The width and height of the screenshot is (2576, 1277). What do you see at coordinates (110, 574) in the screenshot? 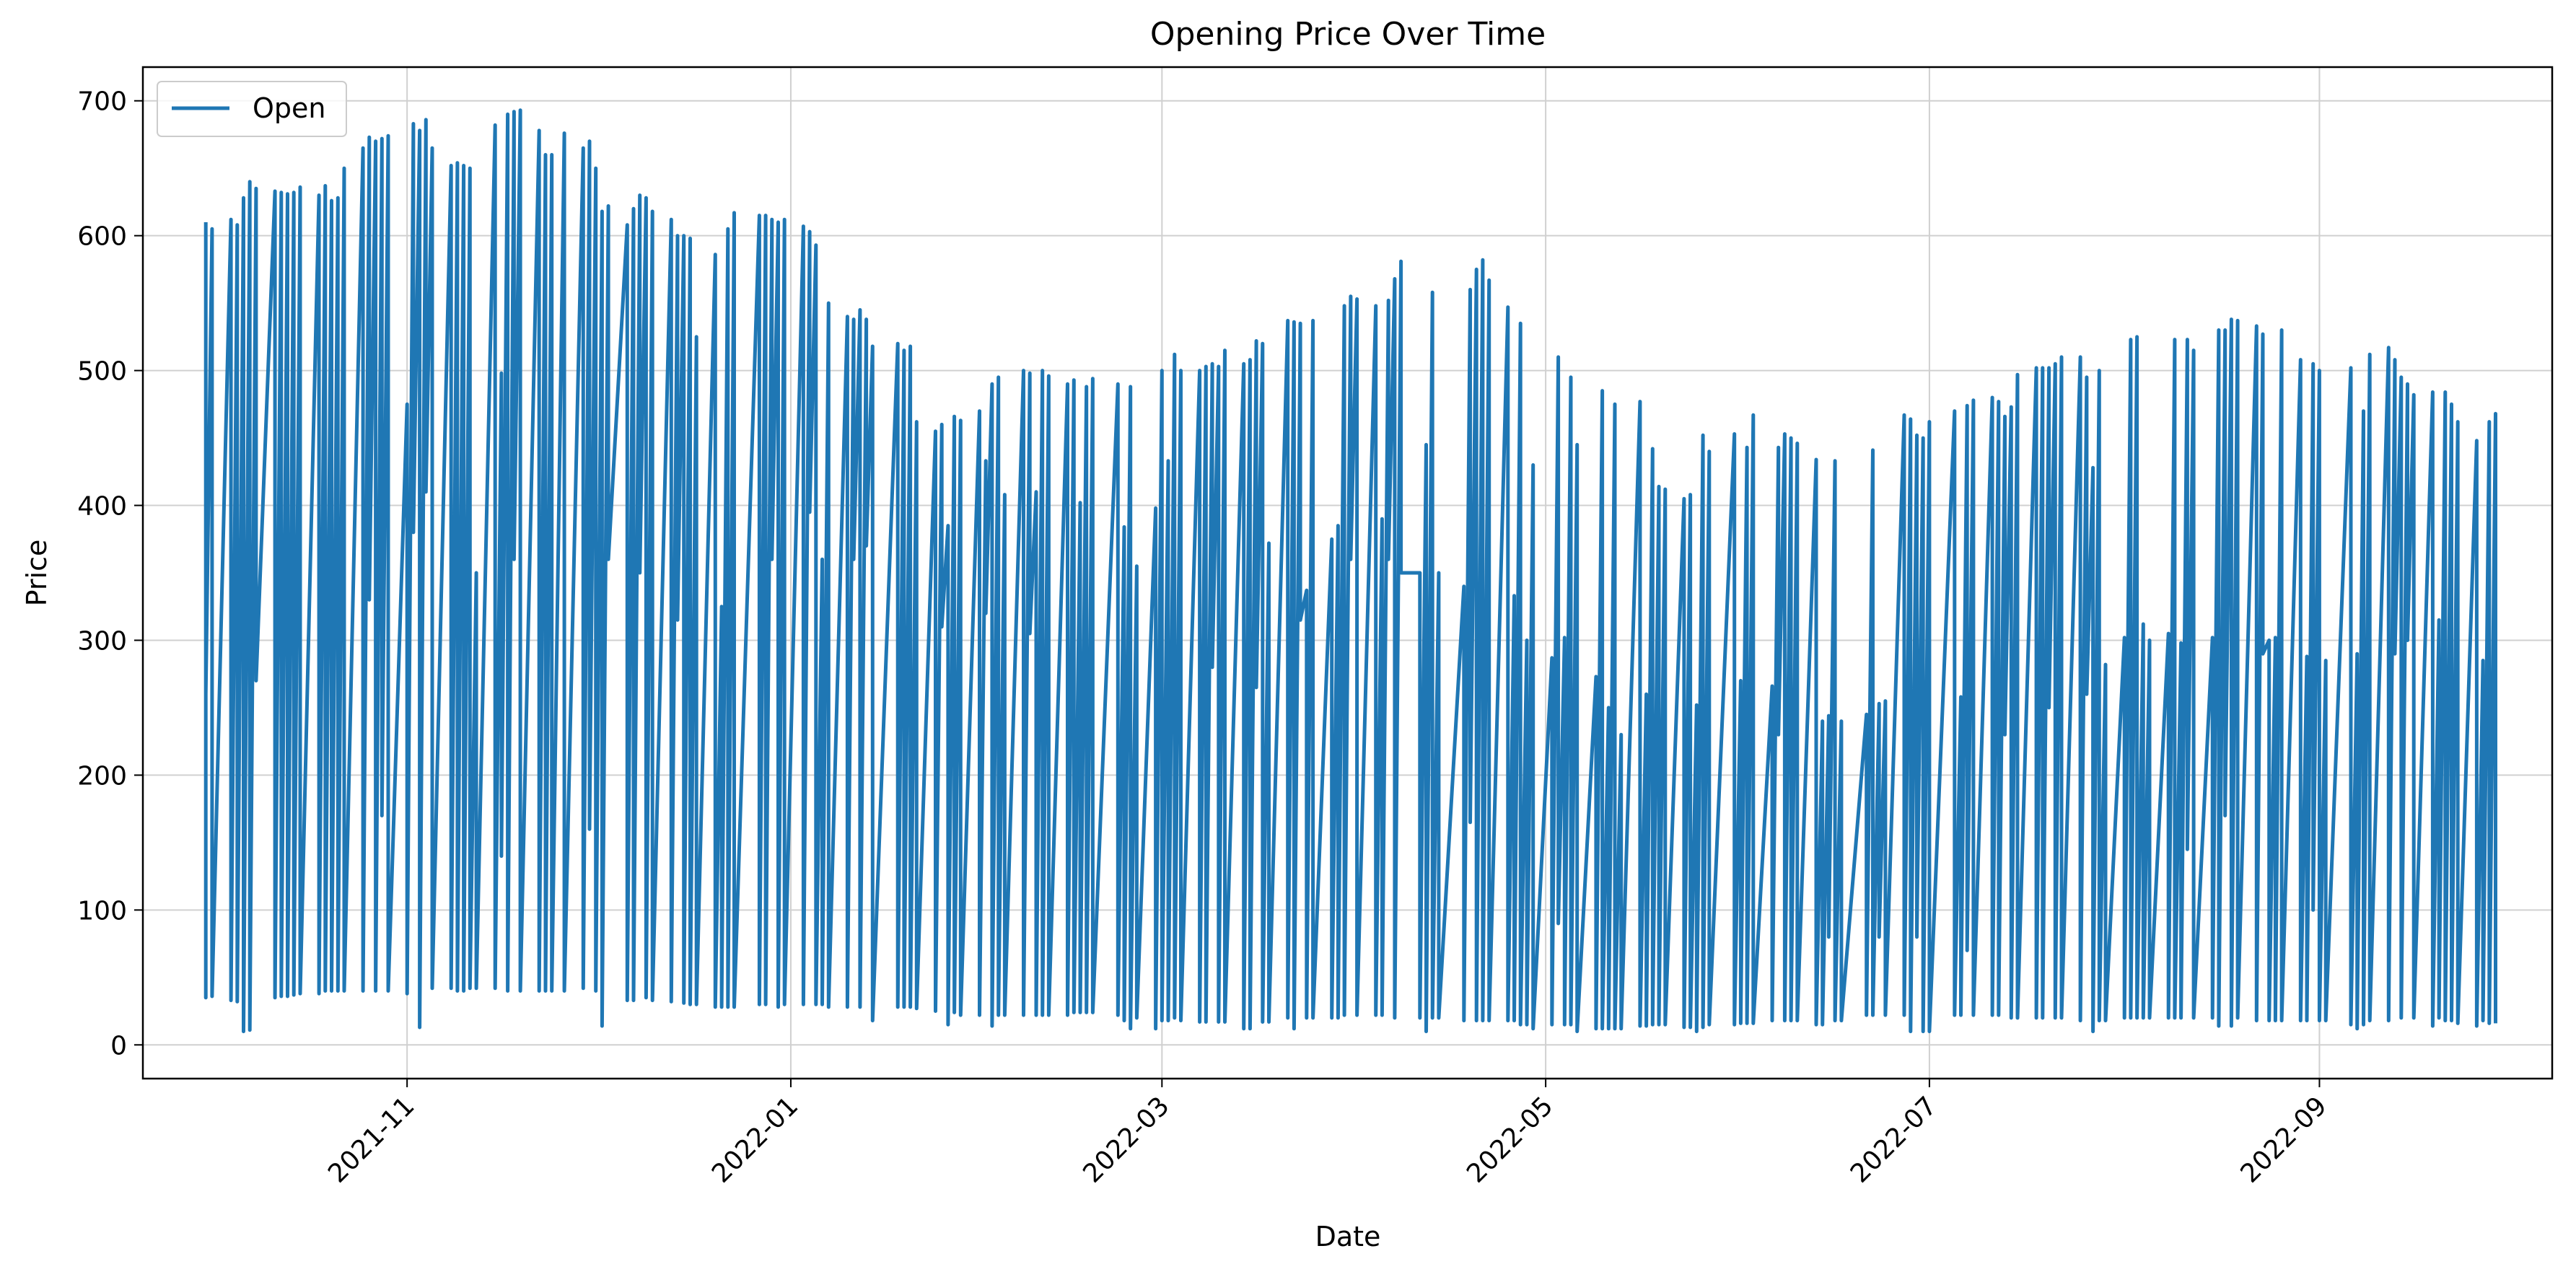
I see `y-axis-ticks: 0 100 200 300 400 500 600 700` at bounding box center [110, 574].